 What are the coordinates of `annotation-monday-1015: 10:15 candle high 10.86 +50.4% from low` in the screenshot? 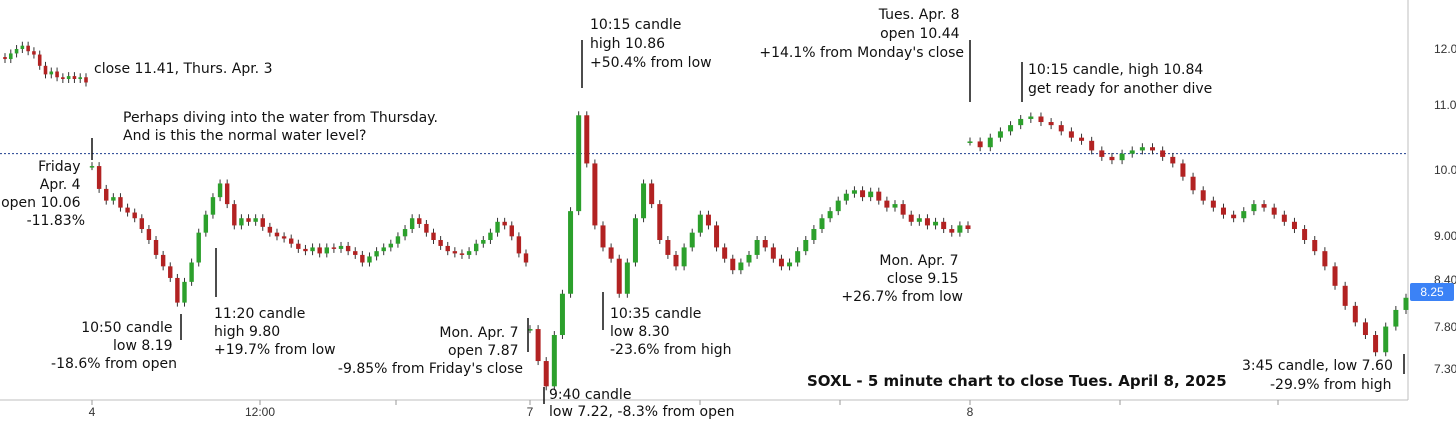 It's located at (651, 44).